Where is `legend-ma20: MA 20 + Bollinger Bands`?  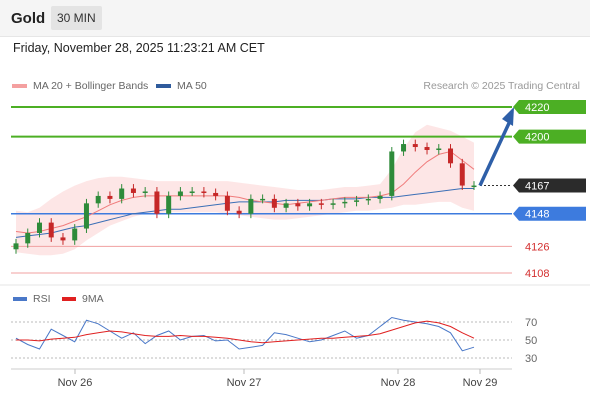
legend-ma20: MA 20 + Bollinger Bands is located at coordinates (80, 86).